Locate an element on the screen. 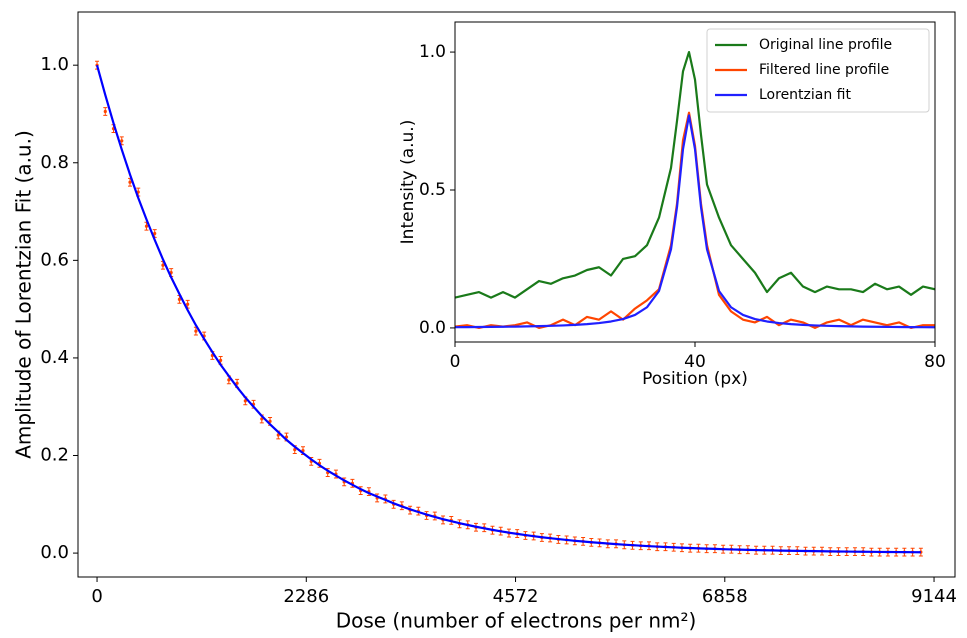 The height and width of the screenshot is (638, 967). y-tick-label: 0.8 is located at coordinates (54, 162).